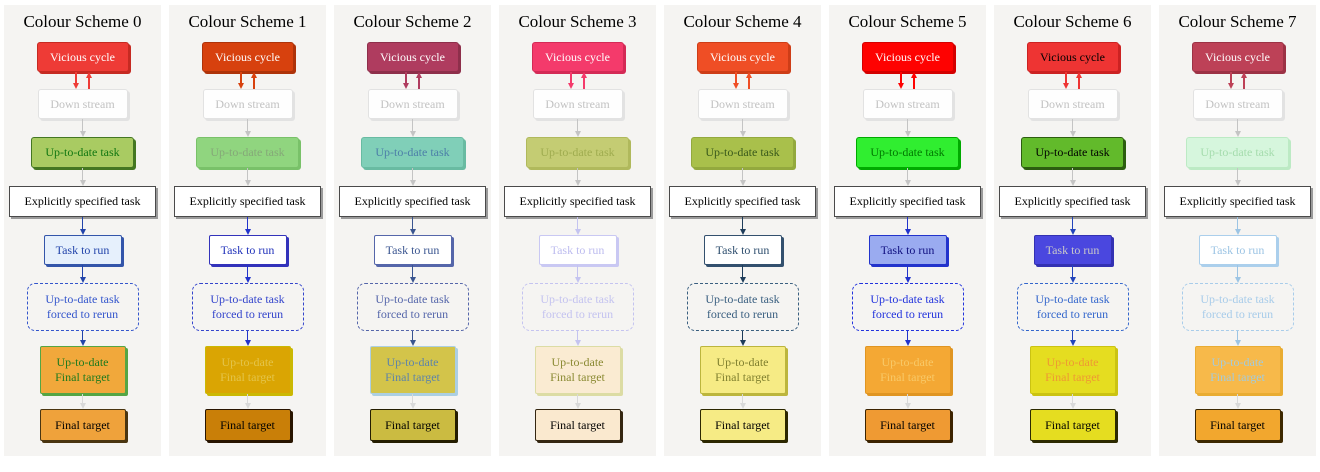 The width and height of the screenshot is (1320, 472). I want to click on node-label: Vicious cycle, so click(1072, 56).